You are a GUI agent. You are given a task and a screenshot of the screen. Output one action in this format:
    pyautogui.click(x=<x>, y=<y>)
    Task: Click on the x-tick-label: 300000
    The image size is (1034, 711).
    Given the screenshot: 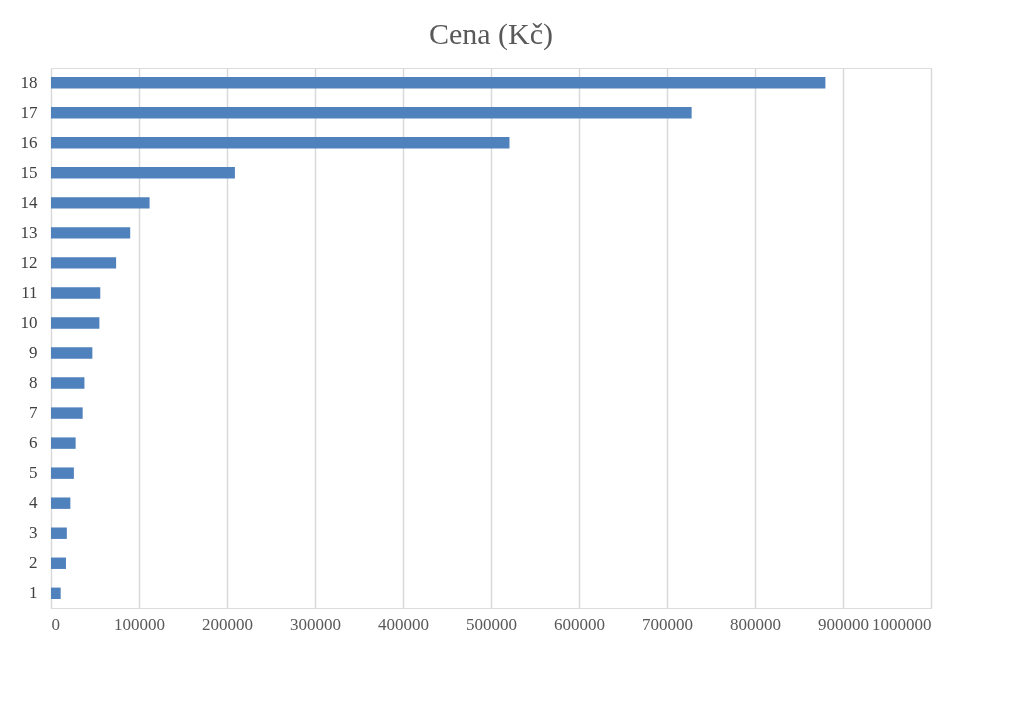 What is the action you would take?
    pyautogui.click(x=315, y=624)
    